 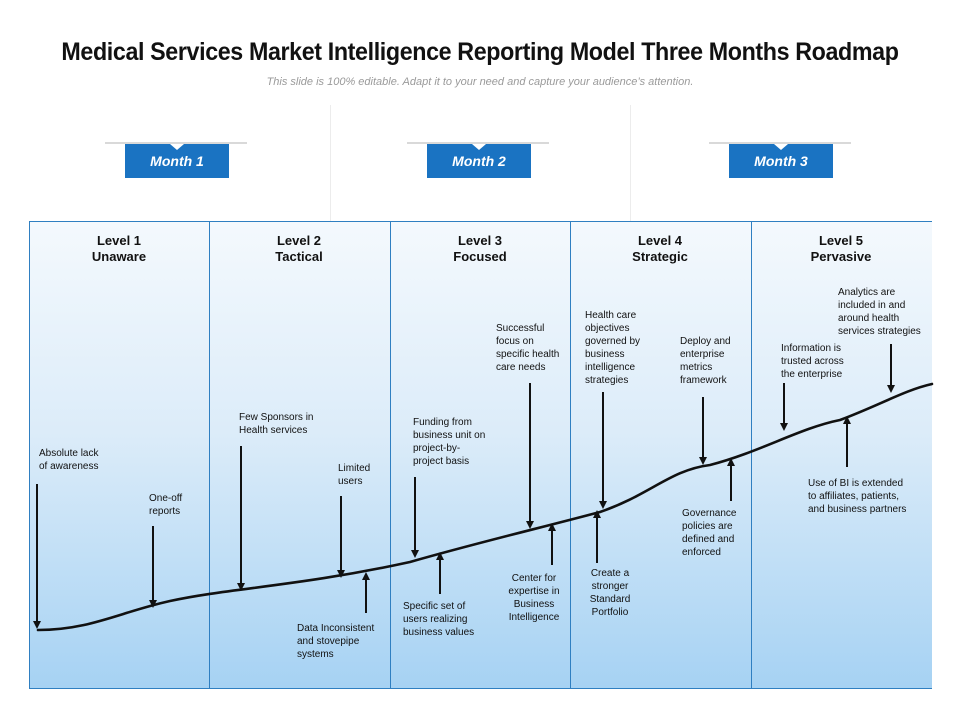 I want to click on level-3-name: Focused, so click(x=480, y=256).